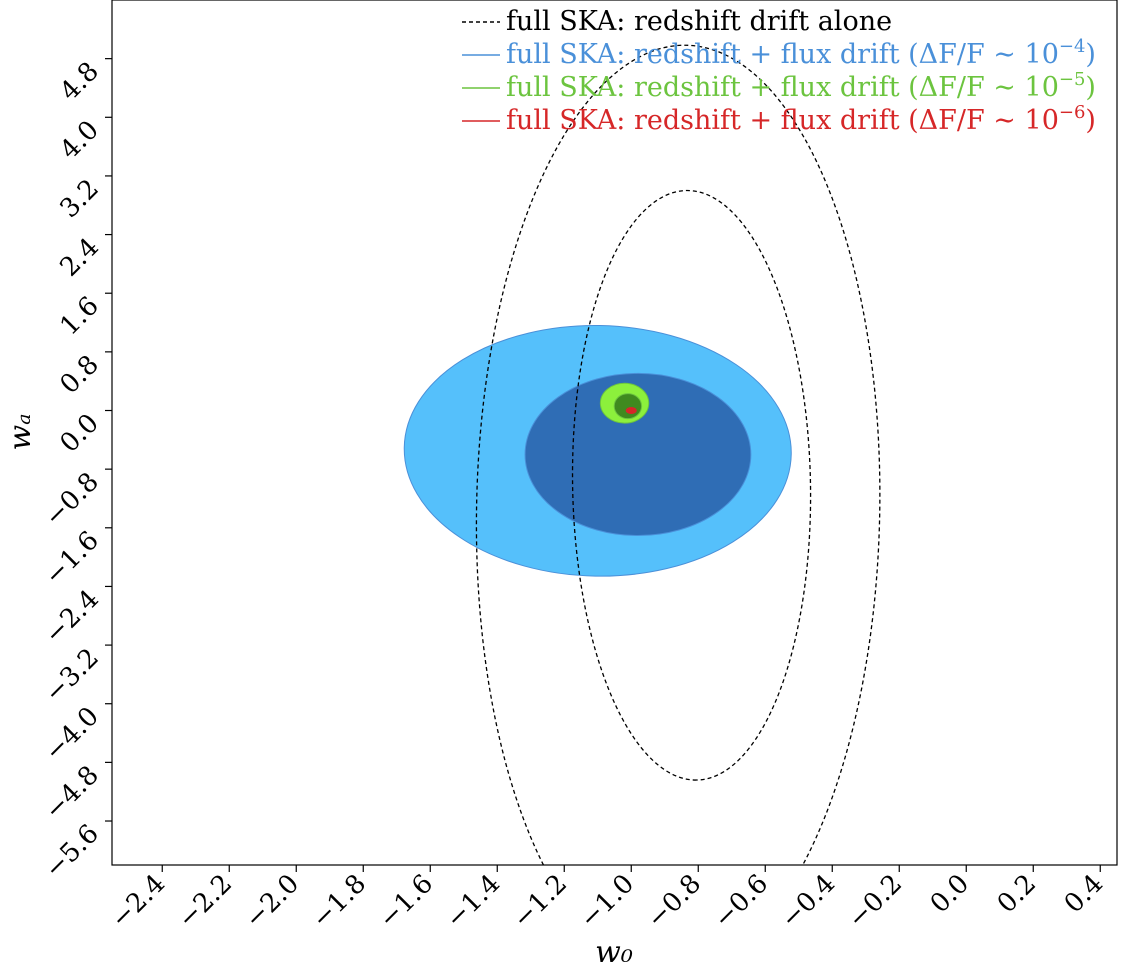  What do you see at coordinates (20, 432) in the screenshot?
I see `y-axis-label: wₐ` at bounding box center [20, 432].